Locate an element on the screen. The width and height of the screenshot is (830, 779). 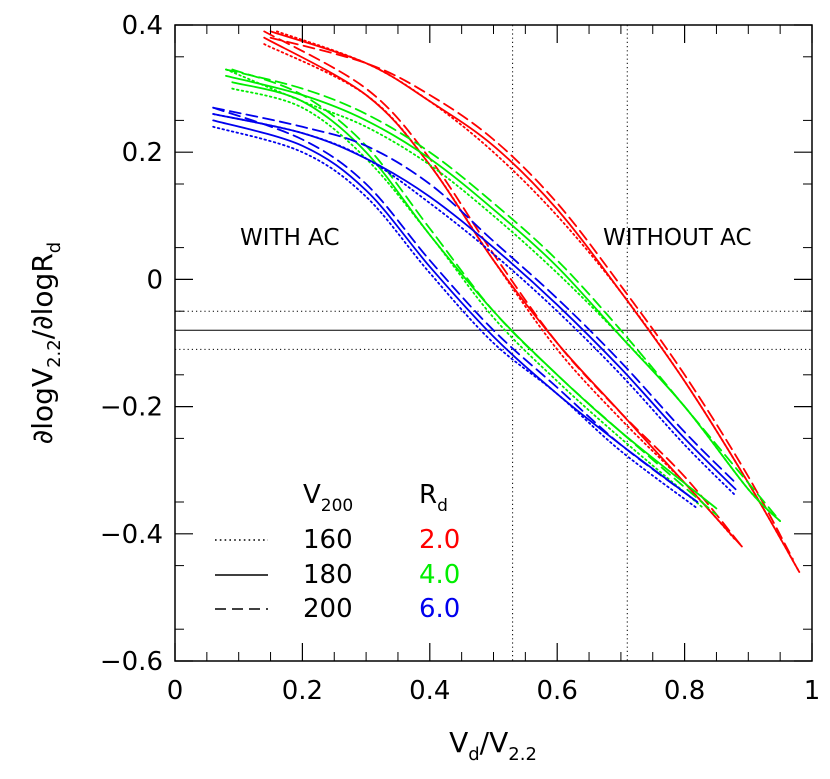
y-axis-title-part1: ∂logV is located at coordinates (42, 406).